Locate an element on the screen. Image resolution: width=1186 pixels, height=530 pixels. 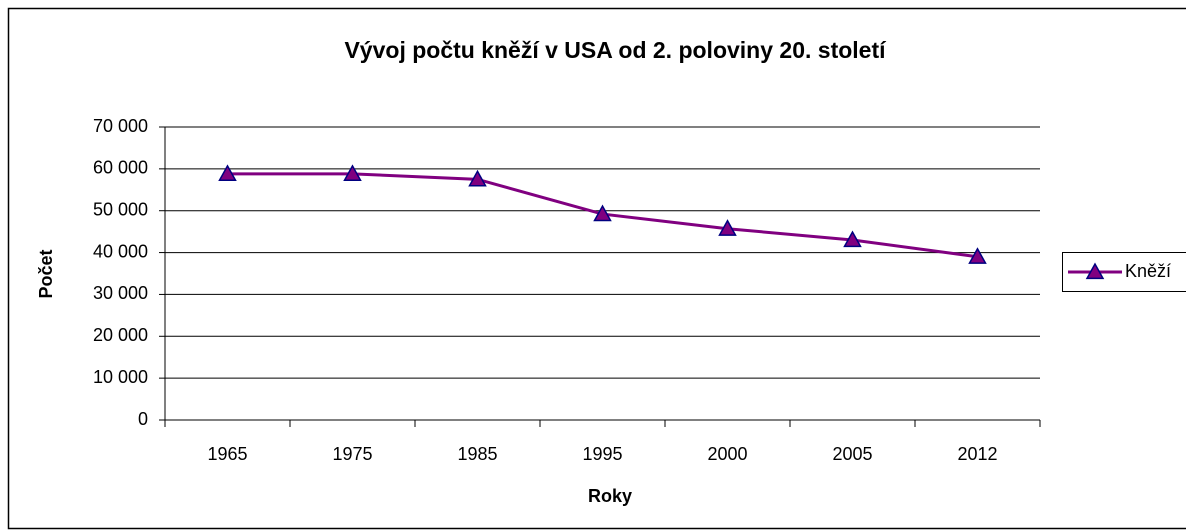
x-tick-label: 2012 is located at coordinates (977, 454).